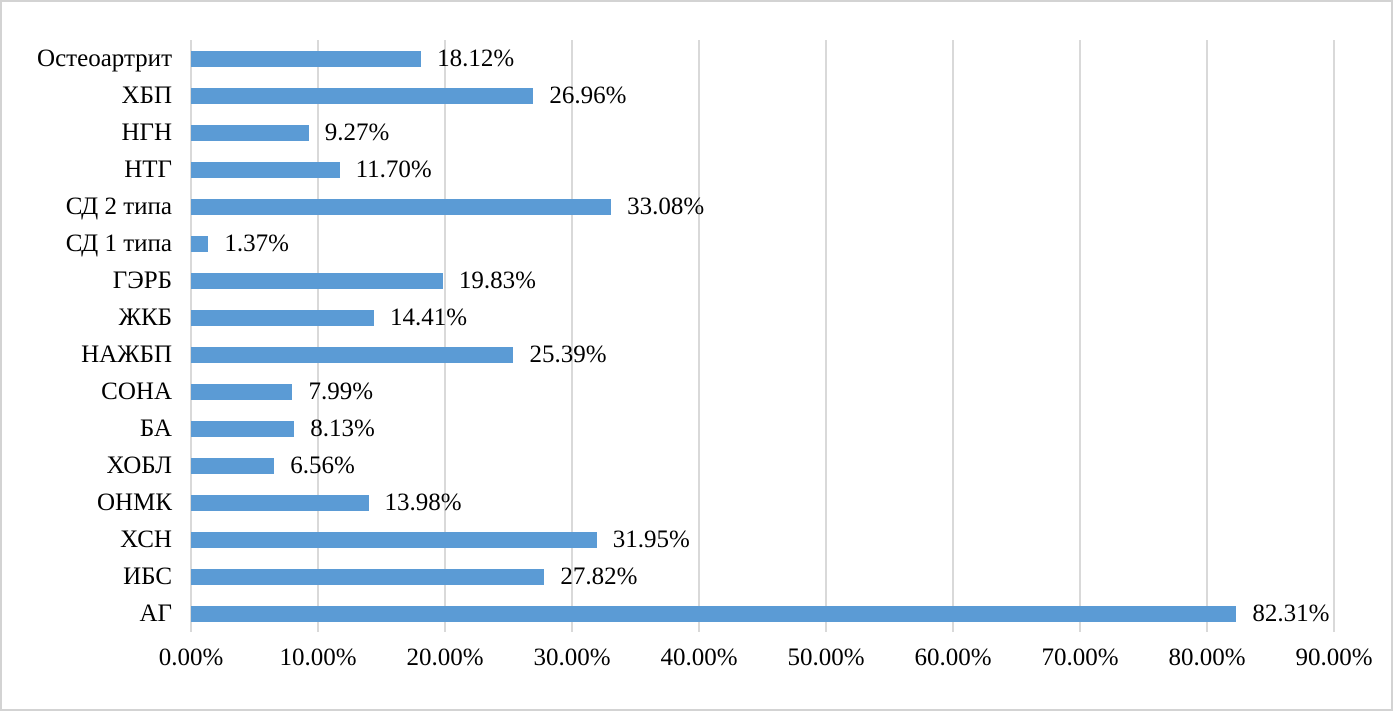 Image resolution: width=1393 pixels, height=711 pixels. I want to click on category-label: ХБП, so click(146, 95).